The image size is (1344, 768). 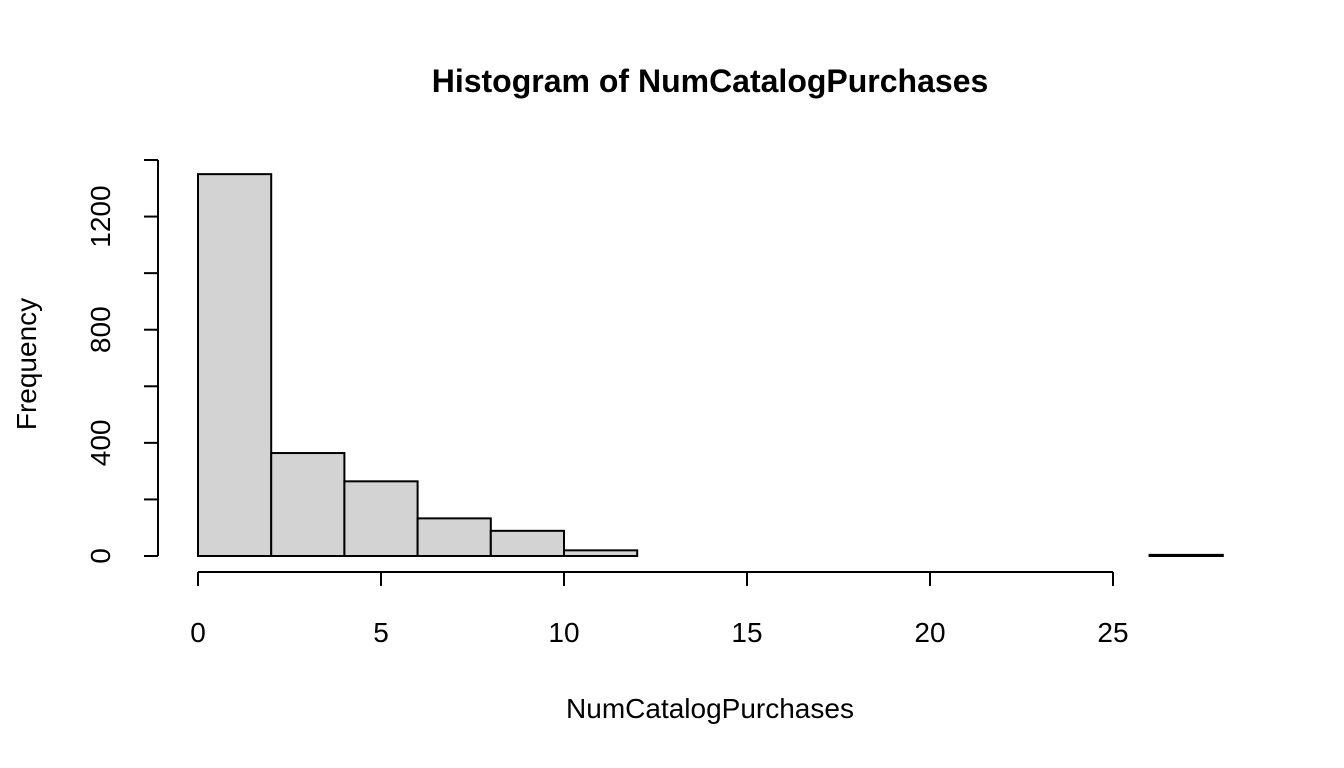 What do you see at coordinates (710, 81) in the screenshot?
I see `chart-title: Histogram of NumCatalogPurchases` at bounding box center [710, 81].